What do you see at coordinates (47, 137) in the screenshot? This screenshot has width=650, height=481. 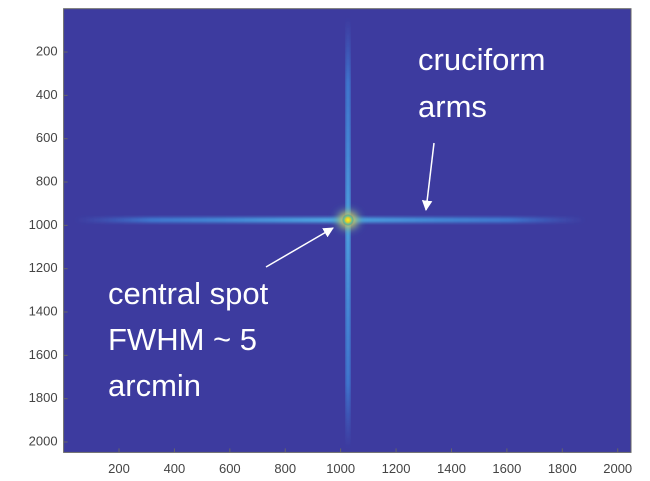 I see `y-tick-label: 600` at bounding box center [47, 137].